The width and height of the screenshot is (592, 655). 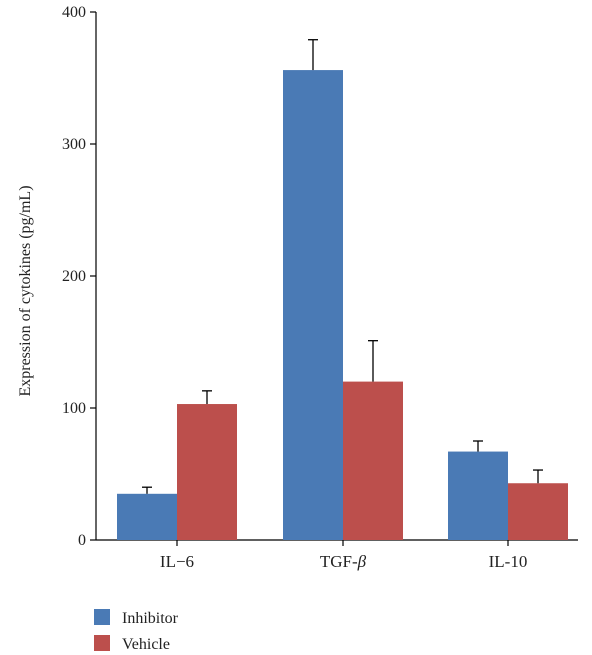 What do you see at coordinates (508, 561) in the screenshot?
I see `x-tick-label: IL-10` at bounding box center [508, 561].